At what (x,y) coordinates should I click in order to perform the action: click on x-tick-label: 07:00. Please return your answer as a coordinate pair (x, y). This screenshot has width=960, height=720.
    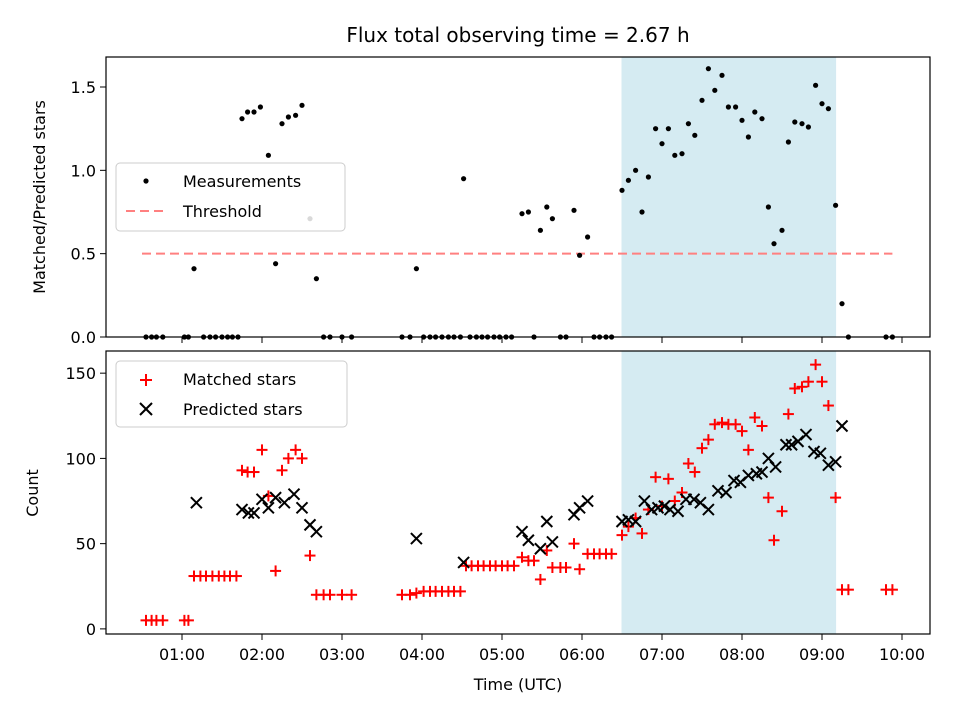
    Looking at the image, I should click on (662, 654).